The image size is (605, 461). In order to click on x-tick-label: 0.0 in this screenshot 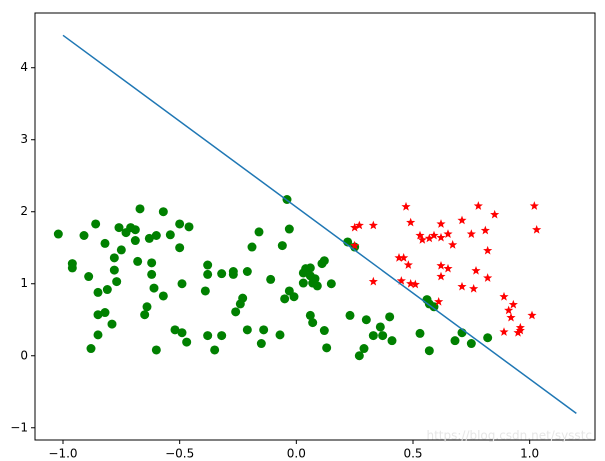, I will do `click(296, 454)`.